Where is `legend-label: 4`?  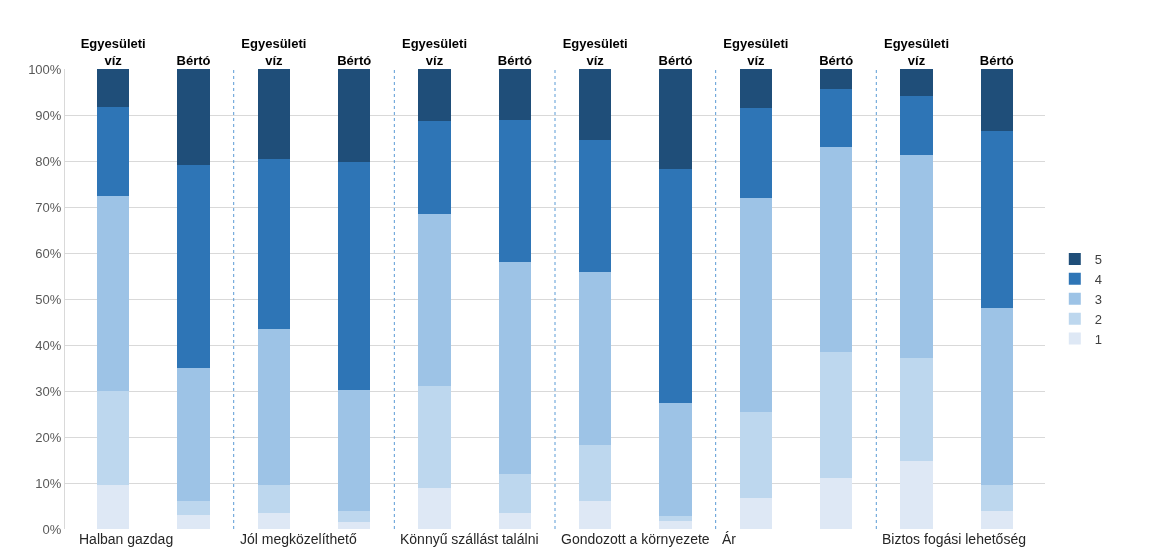 legend-label: 4 is located at coordinates (1098, 279).